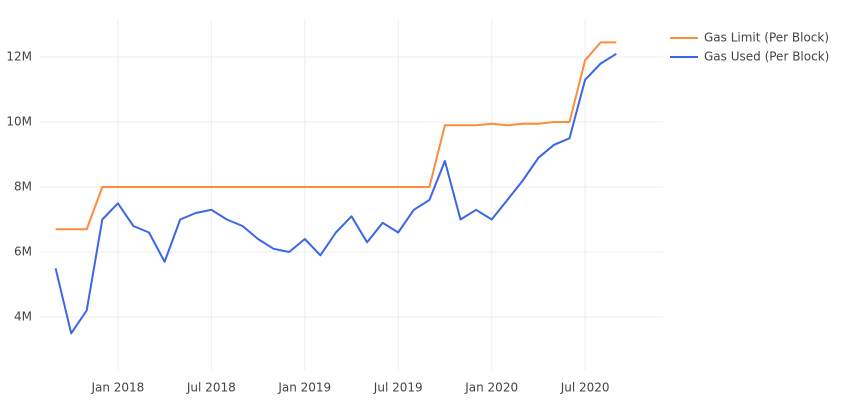  Describe the element at coordinates (23, 317) in the screenshot. I see `y-tick-label: 4M` at that location.